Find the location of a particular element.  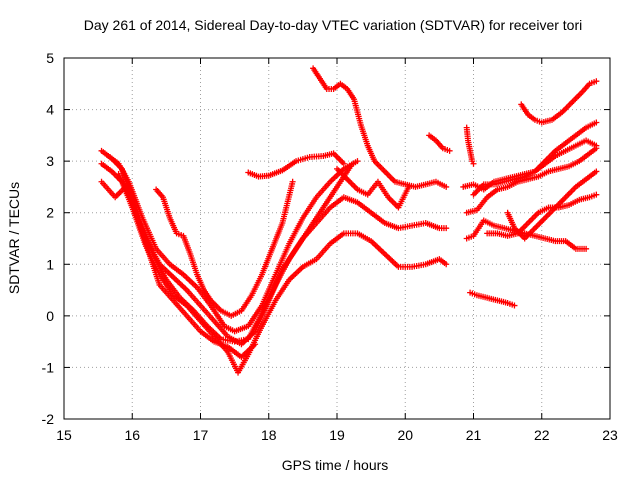

y-tick-label: 0 is located at coordinates (50, 316).